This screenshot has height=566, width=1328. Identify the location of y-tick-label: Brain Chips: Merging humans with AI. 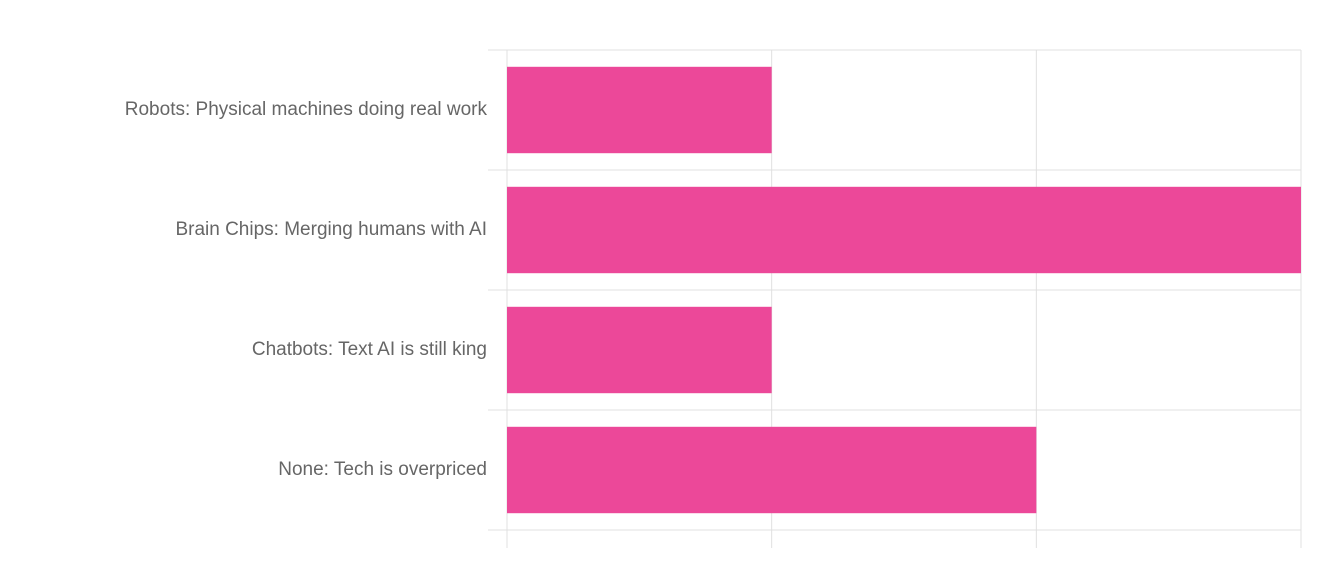
(331, 229).